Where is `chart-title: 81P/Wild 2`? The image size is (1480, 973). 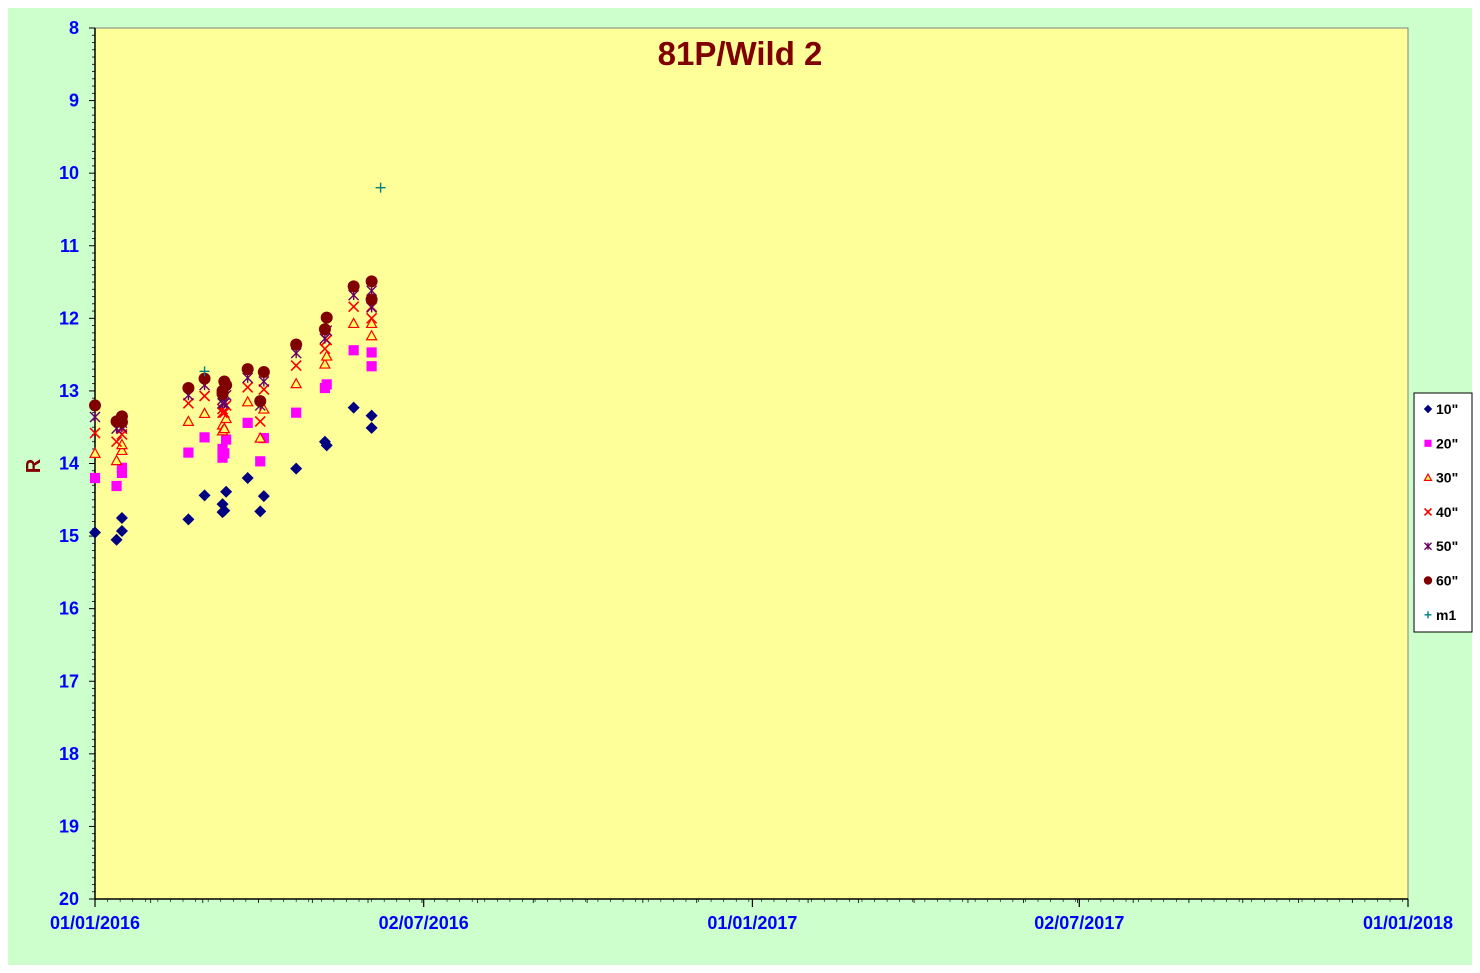
chart-title: 81P/Wild 2 is located at coordinates (740, 53).